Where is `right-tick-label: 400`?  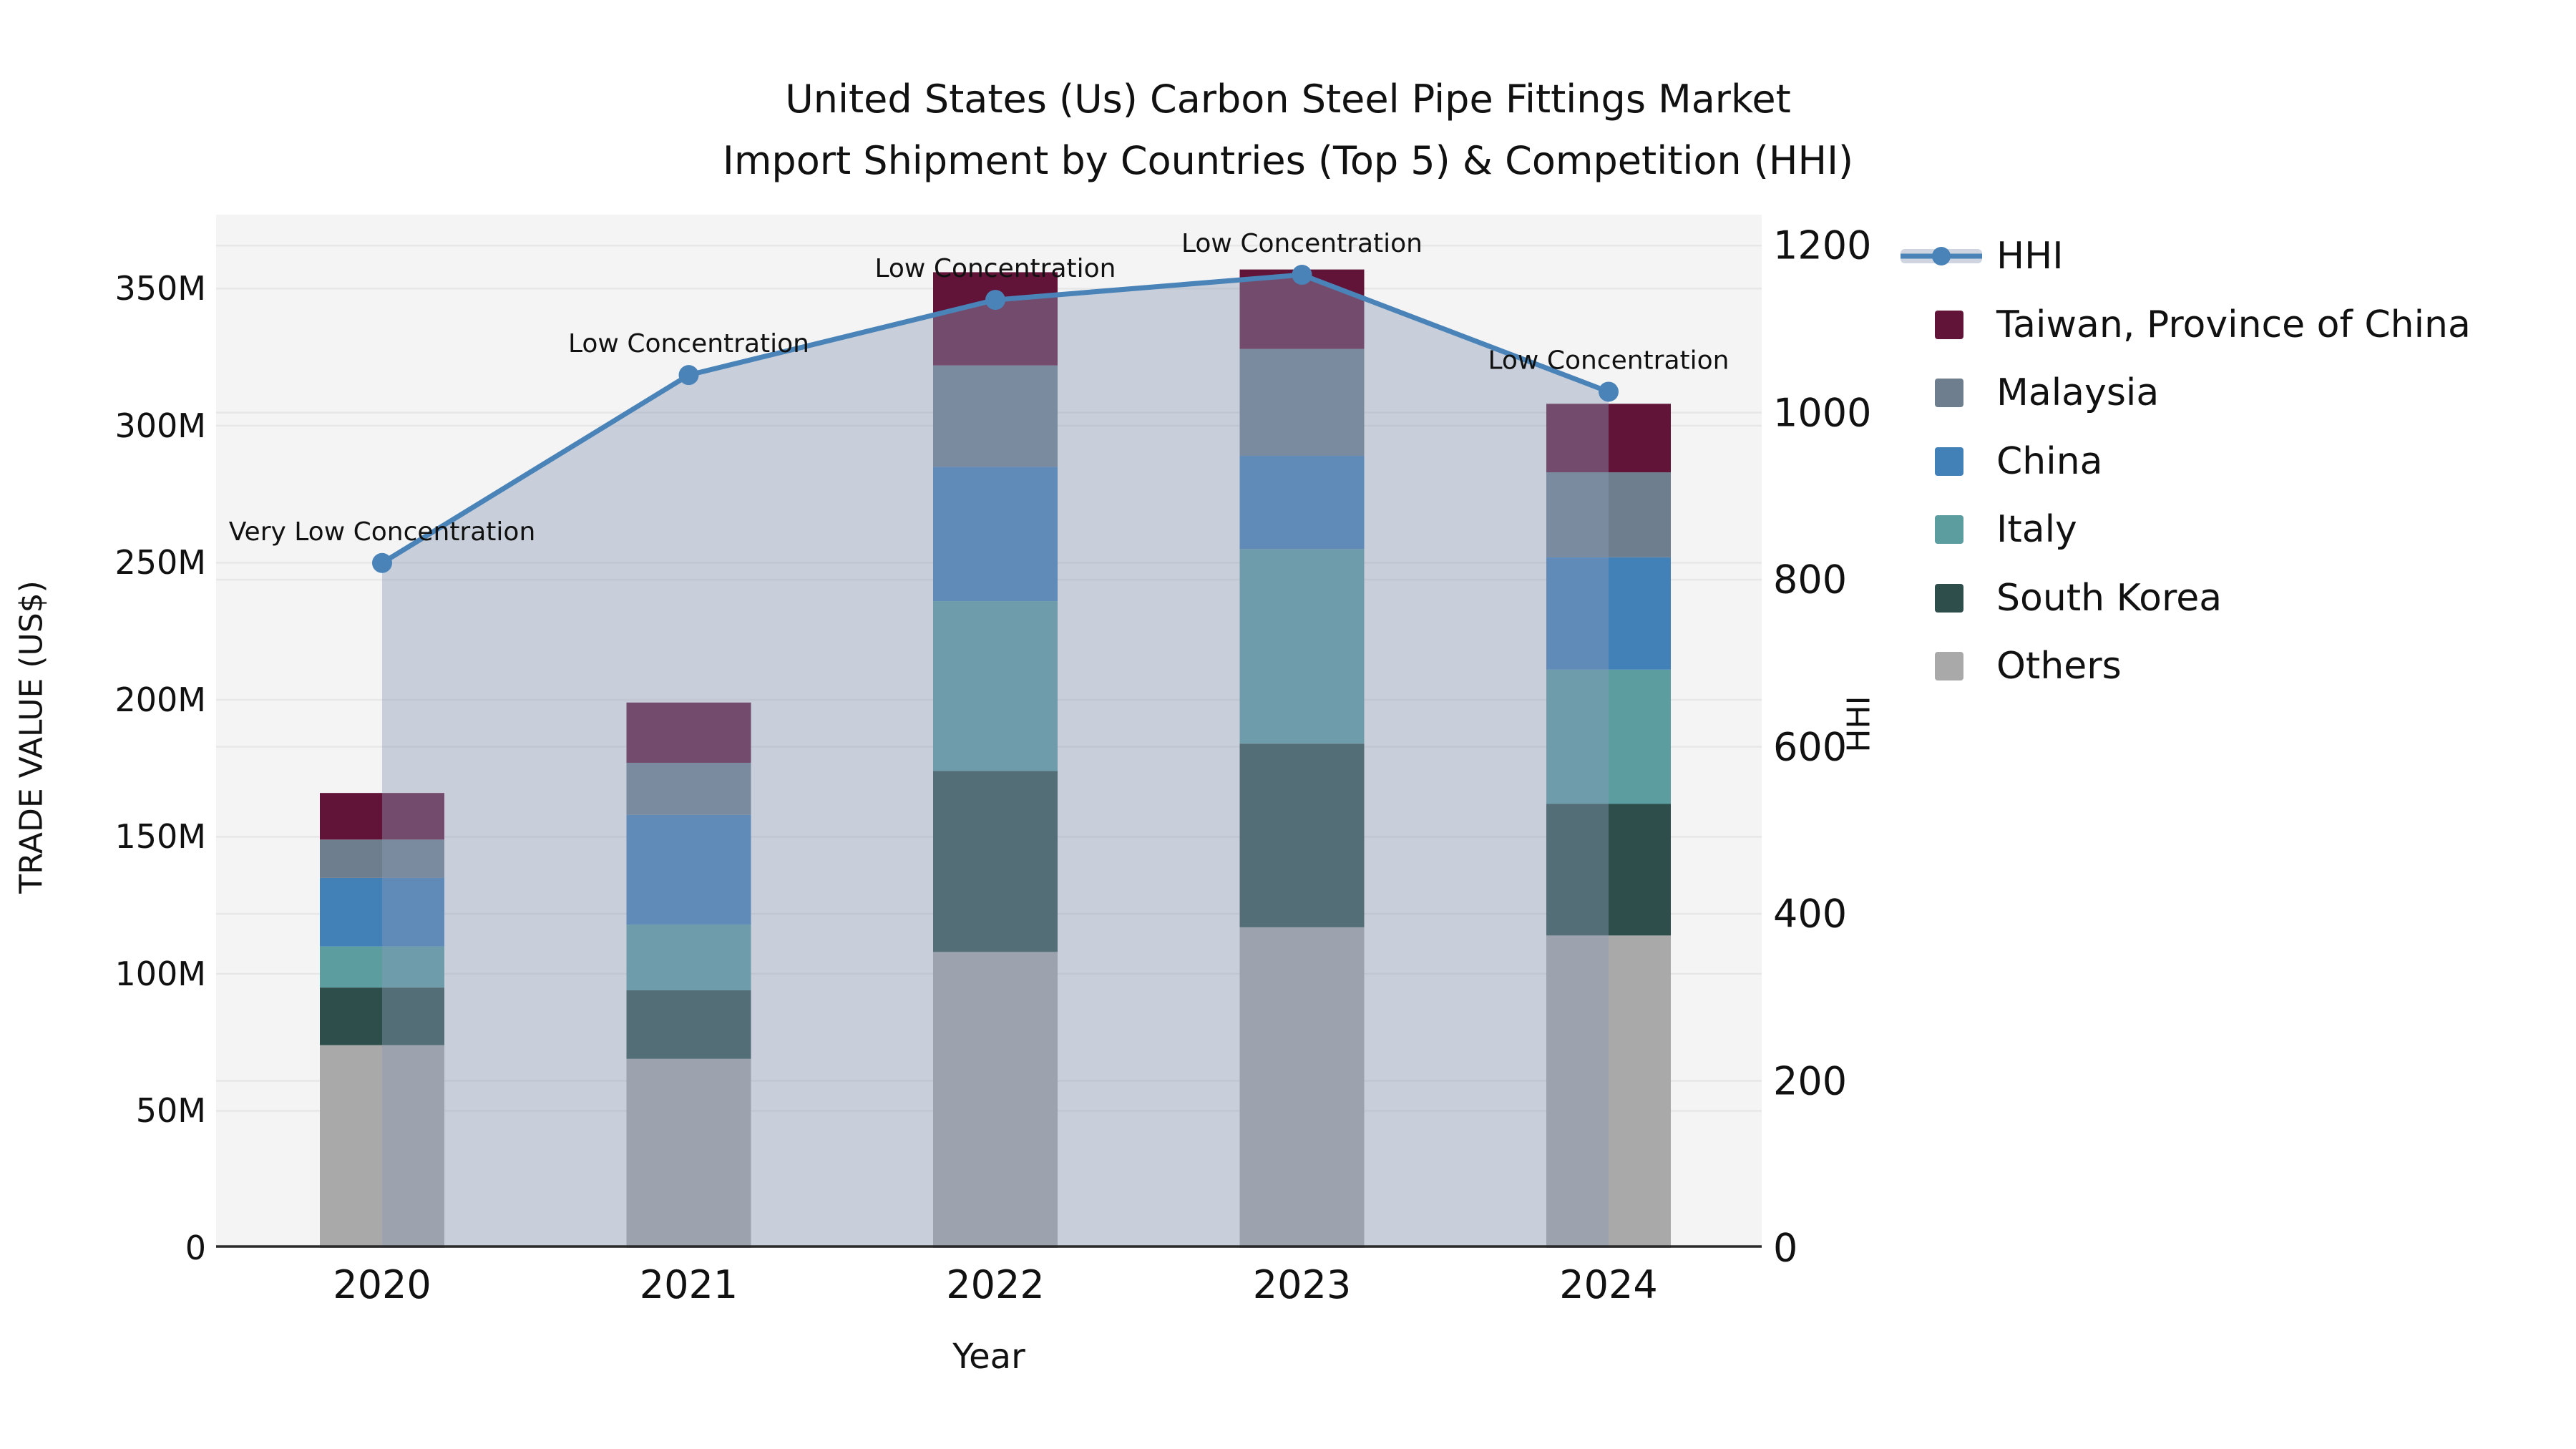 right-tick-label: 400 is located at coordinates (1810, 914).